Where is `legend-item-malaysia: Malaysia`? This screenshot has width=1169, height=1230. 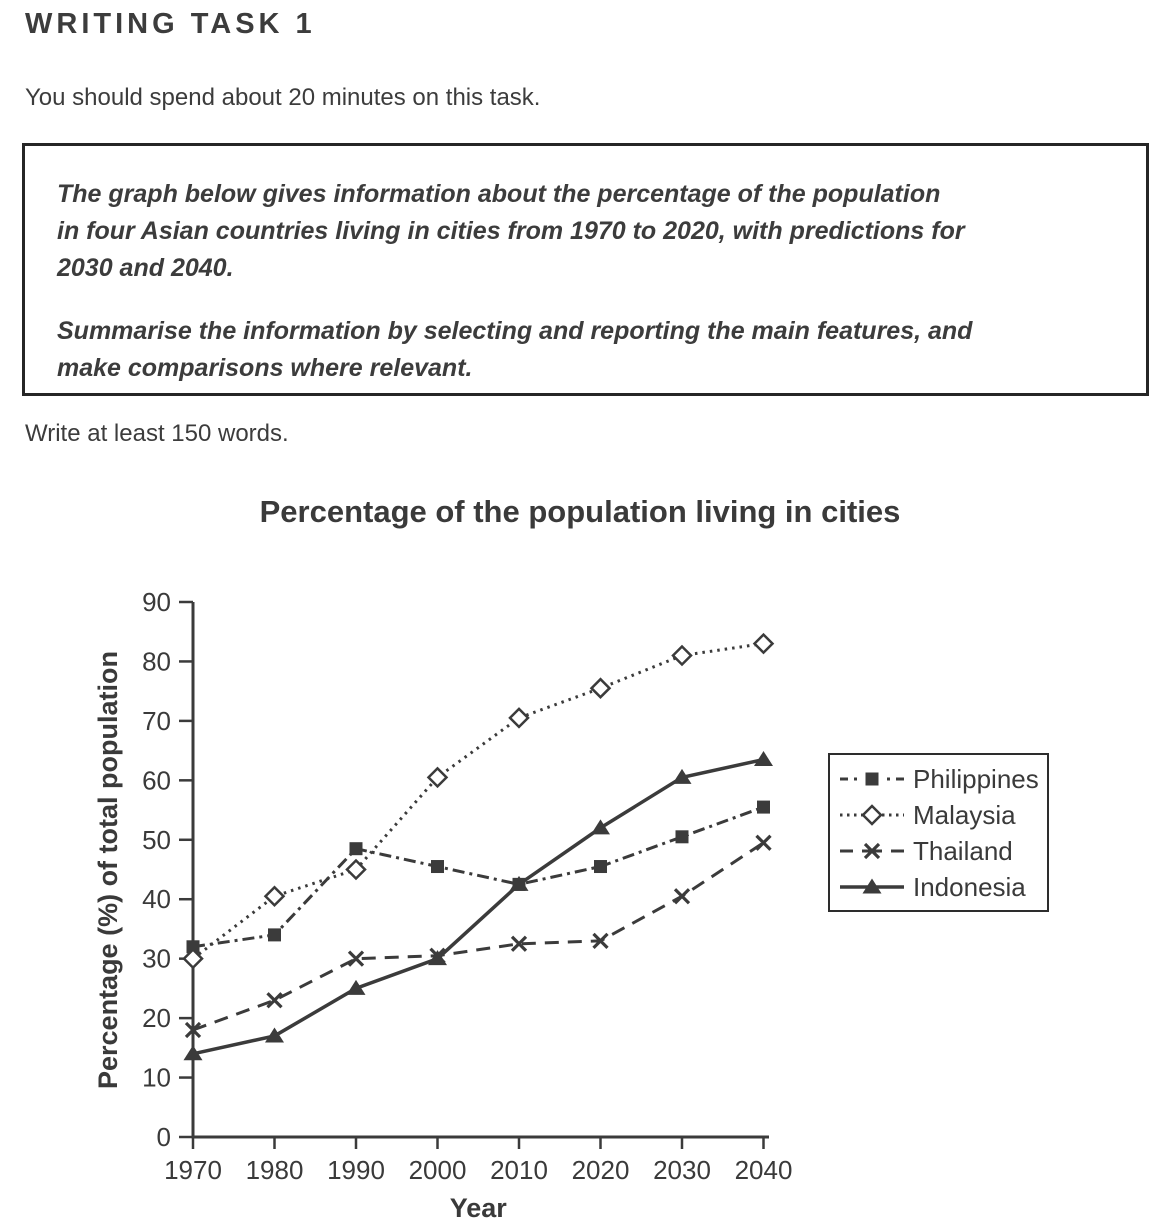 legend-item-malaysia: Malaysia is located at coordinates (943, 815).